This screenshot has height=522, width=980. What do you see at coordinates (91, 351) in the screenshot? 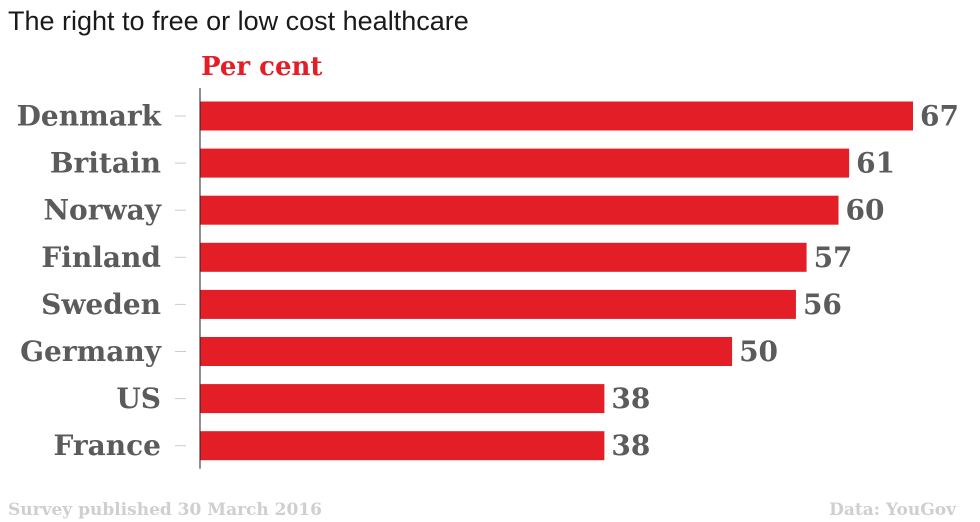
I see `category-label: Germany` at bounding box center [91, 351].